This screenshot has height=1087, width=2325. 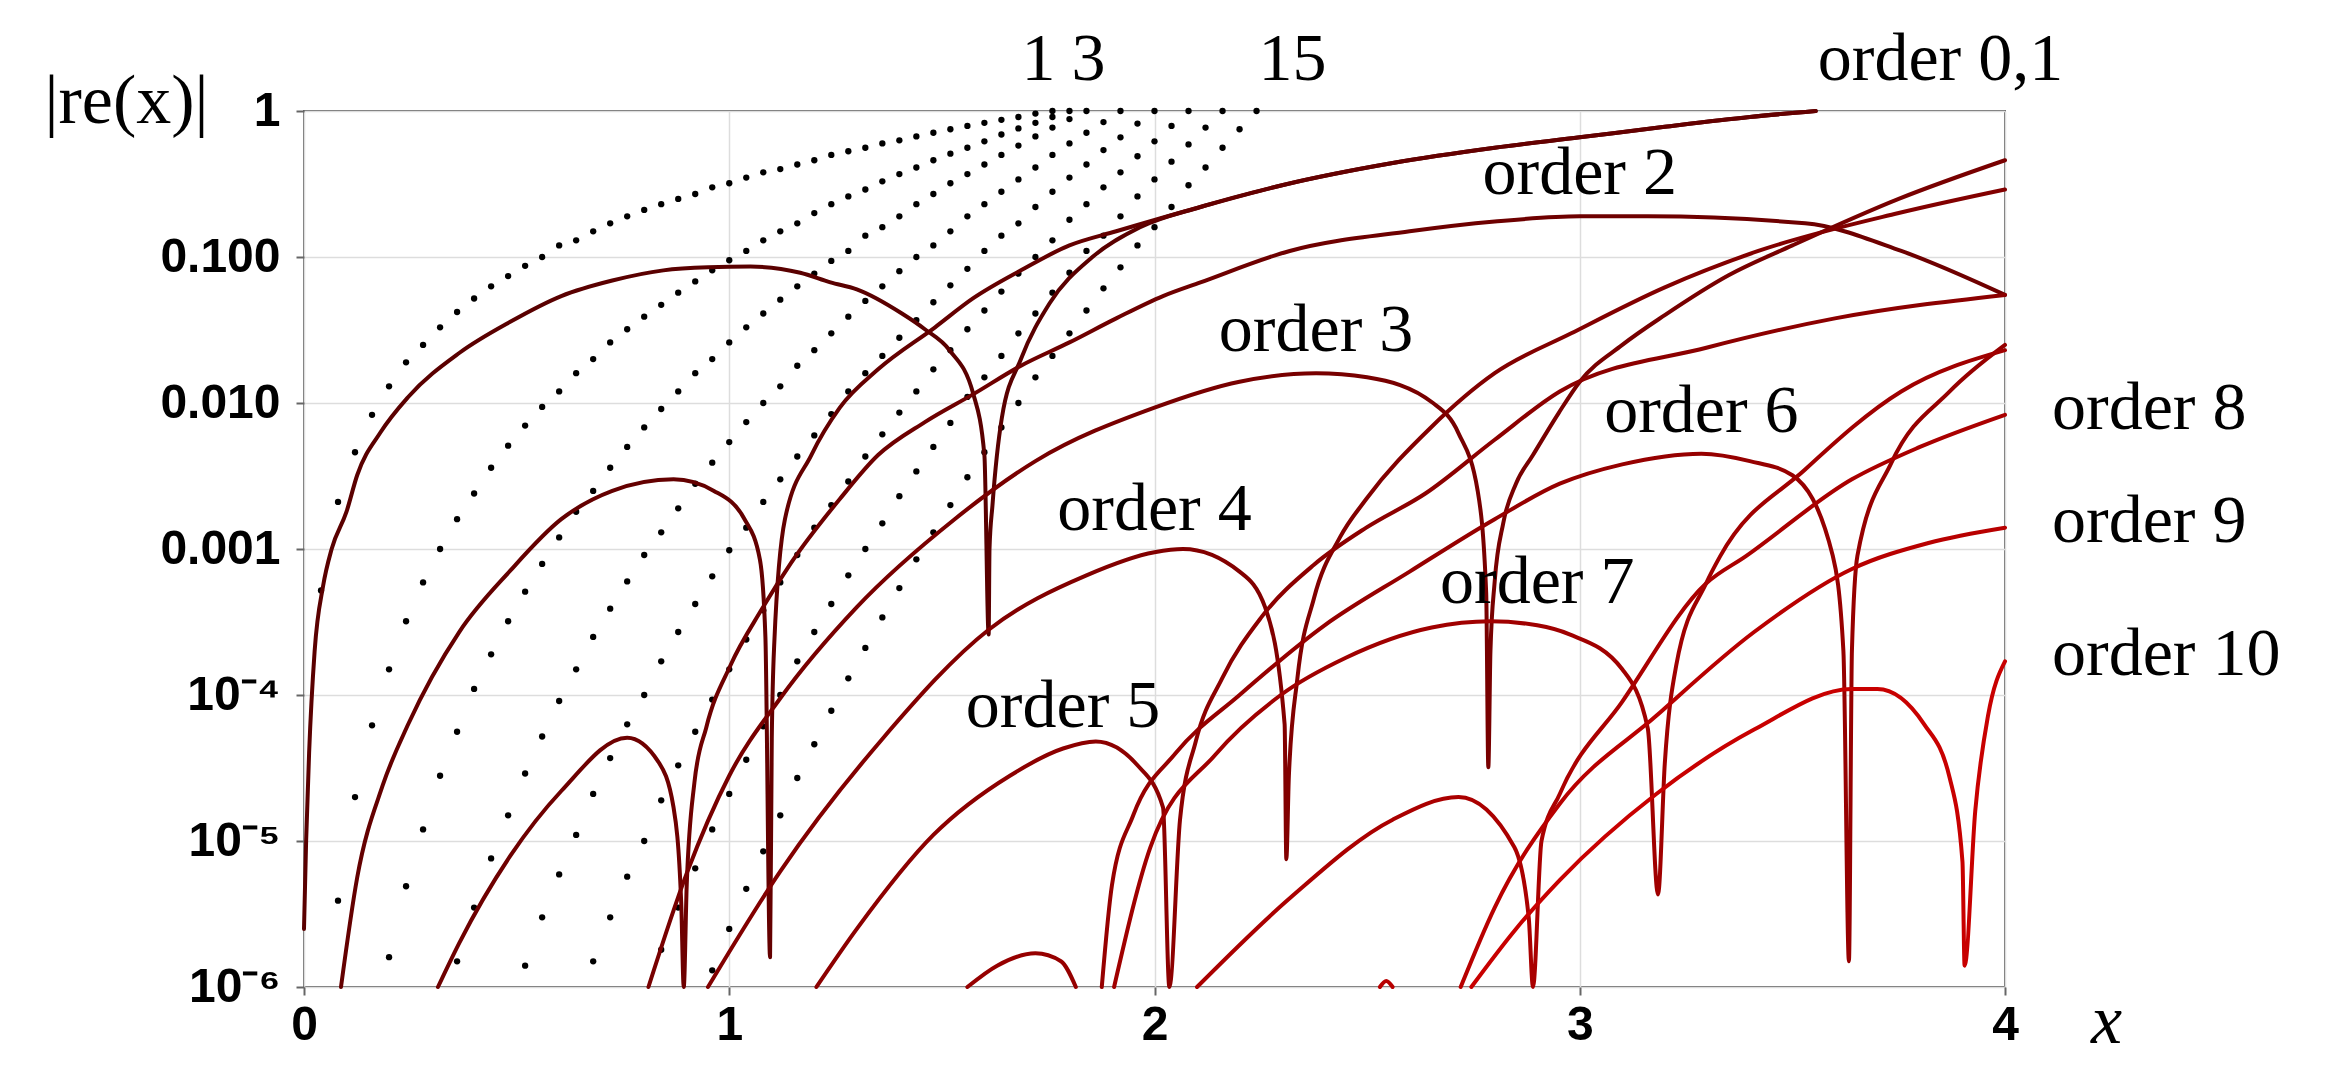 I want to click on annotation: 15, so click(x=1292, y=57).